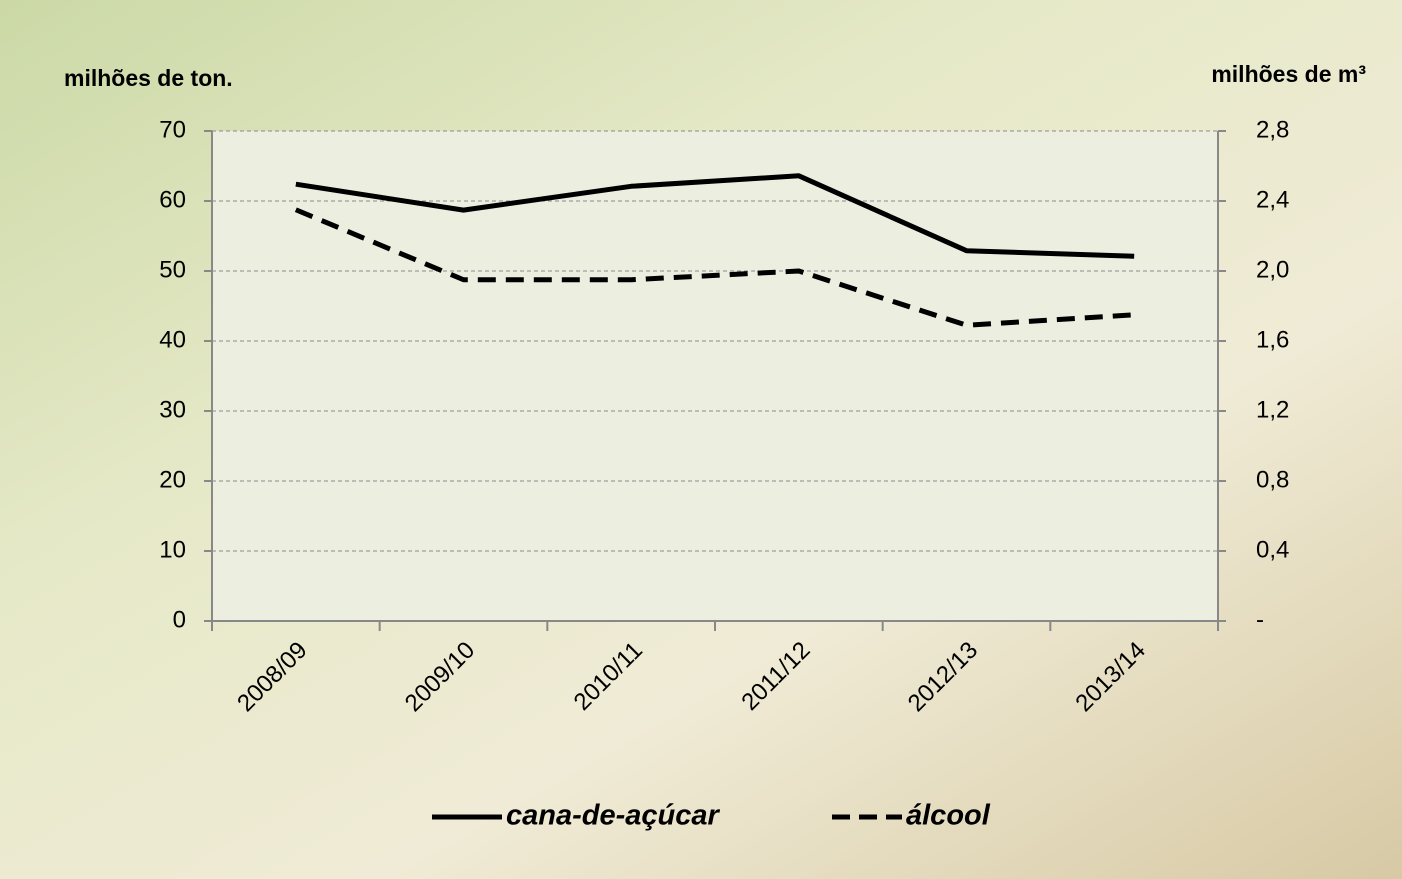 The width and height of the screenshot is (1402, 879). What do you see at coordinates (1272, 409) in the screenshot?
I see `y2-tick-label: 1,2` at bounding box center [1272, 409].